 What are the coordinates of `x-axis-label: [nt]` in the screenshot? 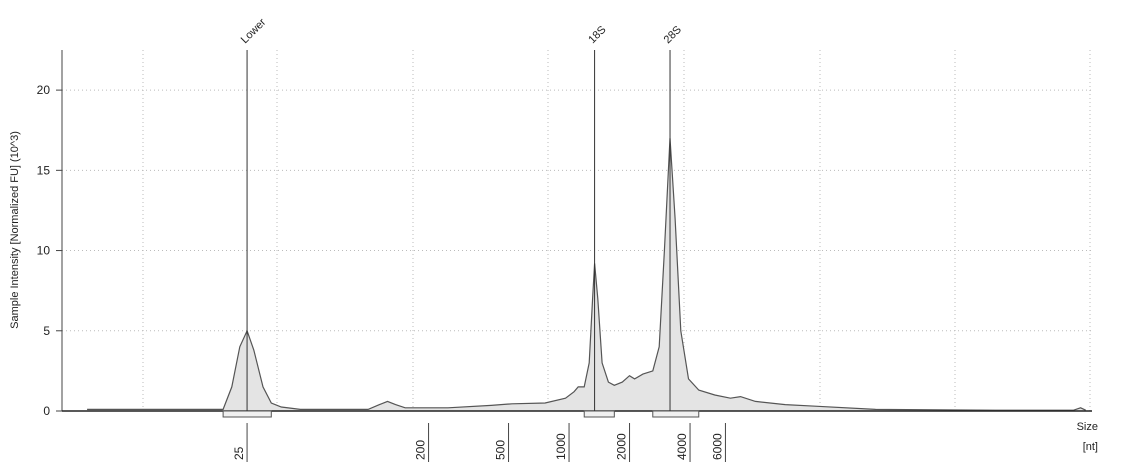 It's located at (1090, 447).